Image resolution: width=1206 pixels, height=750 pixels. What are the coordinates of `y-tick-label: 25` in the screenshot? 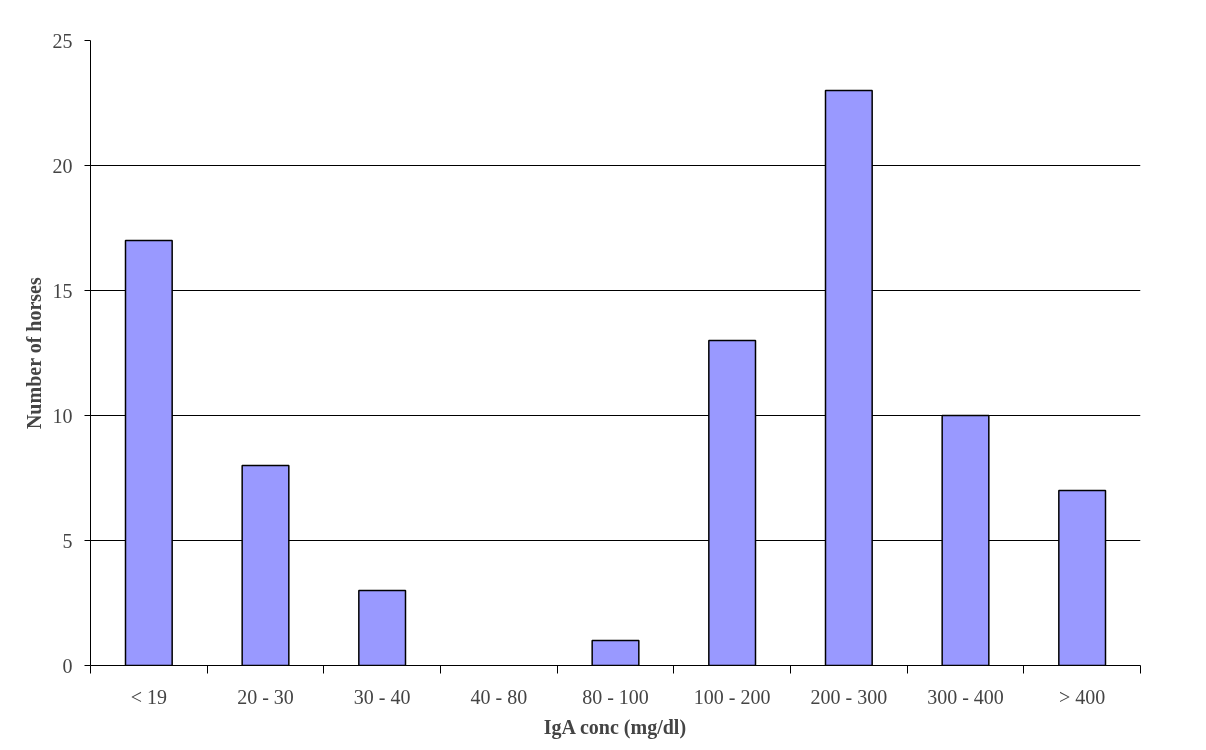 It's located at (62, 40).